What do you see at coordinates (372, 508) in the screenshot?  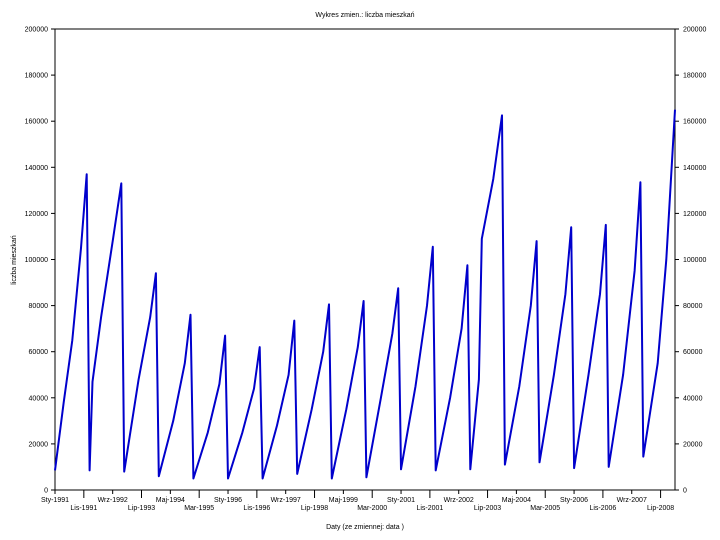 I see `x-tick-label: Mar-2000` at bounding box center [372, 508].